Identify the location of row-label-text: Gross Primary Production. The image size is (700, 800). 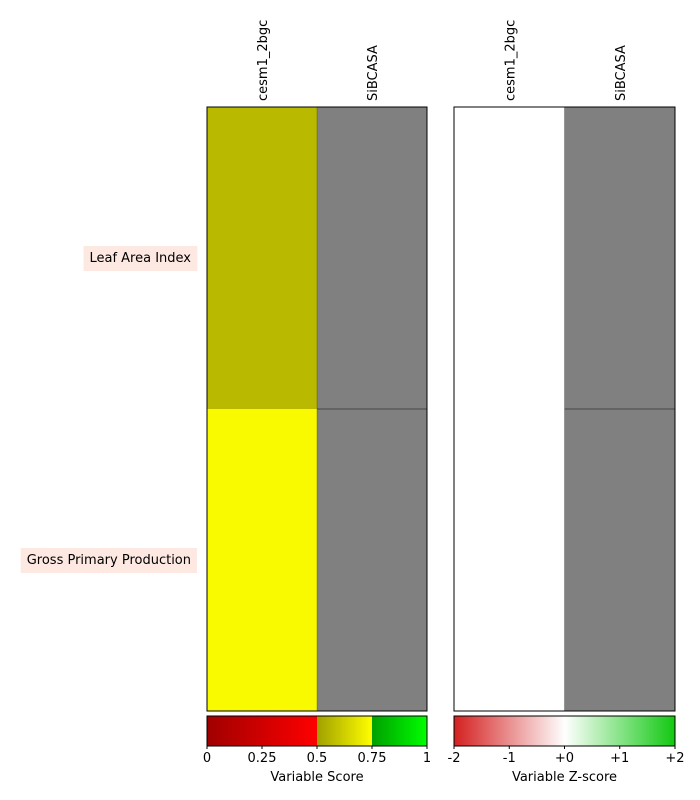
(109, 560).